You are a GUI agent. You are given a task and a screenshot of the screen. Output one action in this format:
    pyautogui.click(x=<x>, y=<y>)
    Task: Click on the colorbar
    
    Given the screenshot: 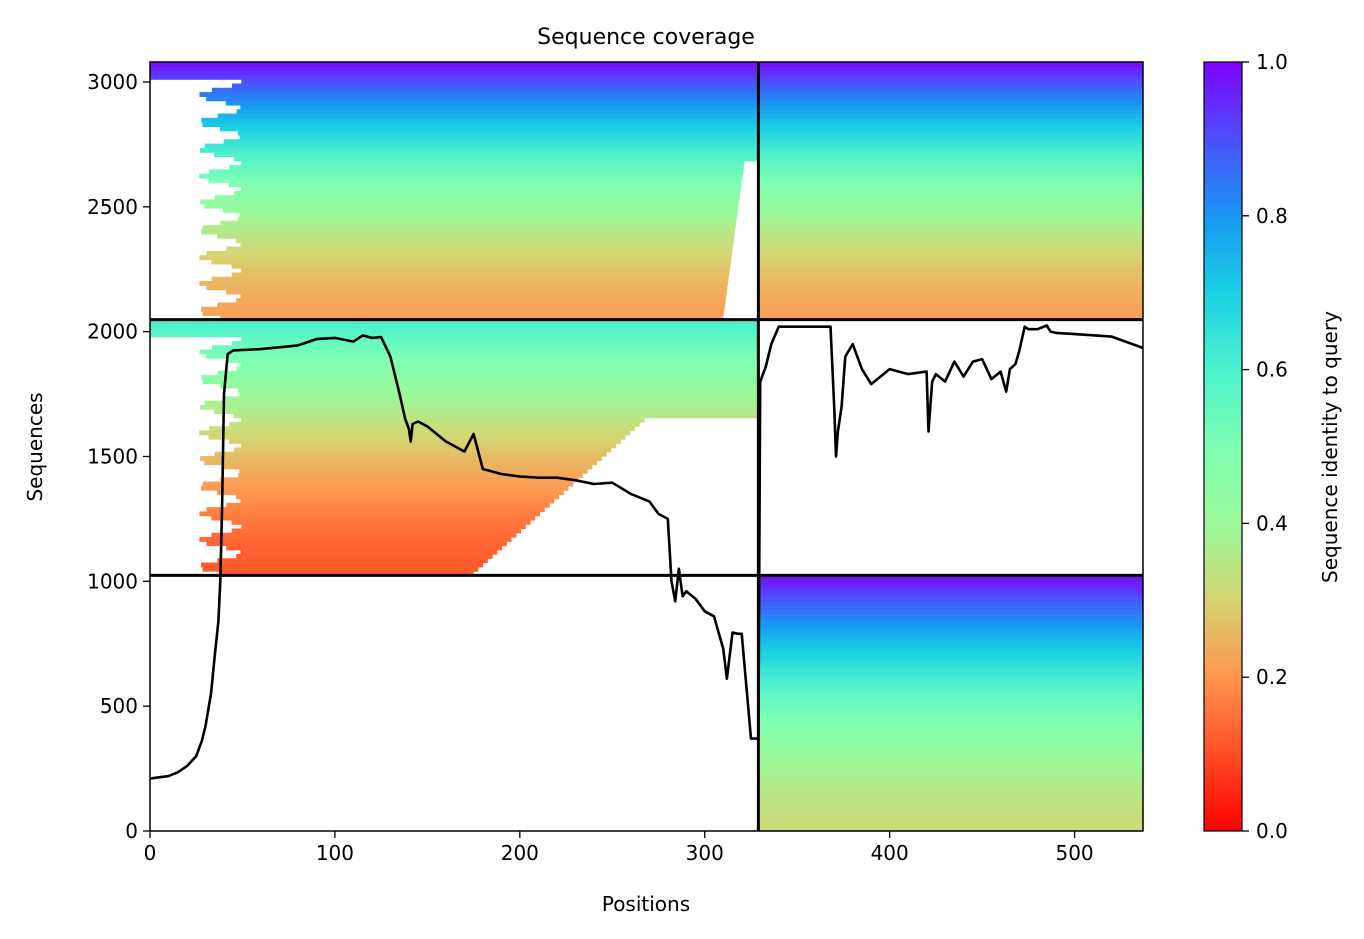 What is the action you would take?
    pyautogui.click(x=1223, y=446)
    